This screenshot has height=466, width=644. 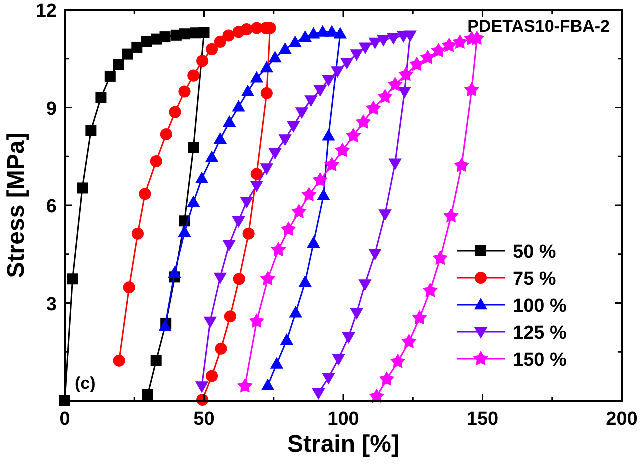 What do you see at coordinates (85, 383) in the screenshot?
I see `annotation: (c)` at bounding box center [85, 383].